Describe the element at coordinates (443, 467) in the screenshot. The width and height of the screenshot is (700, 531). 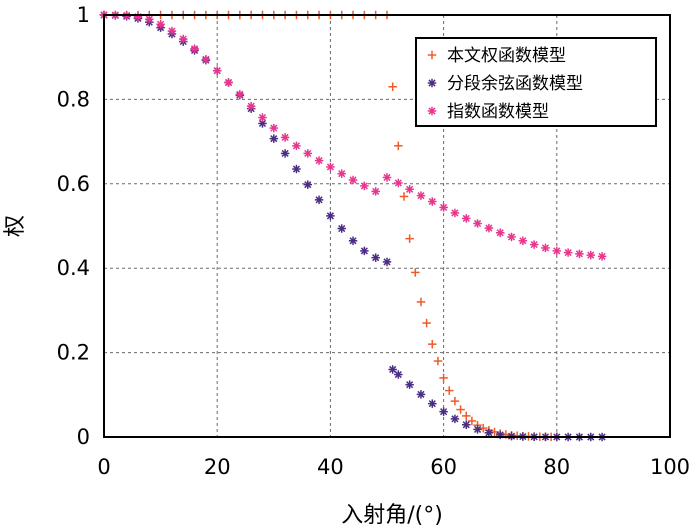
I see `x-tick-label: 60` at that location.